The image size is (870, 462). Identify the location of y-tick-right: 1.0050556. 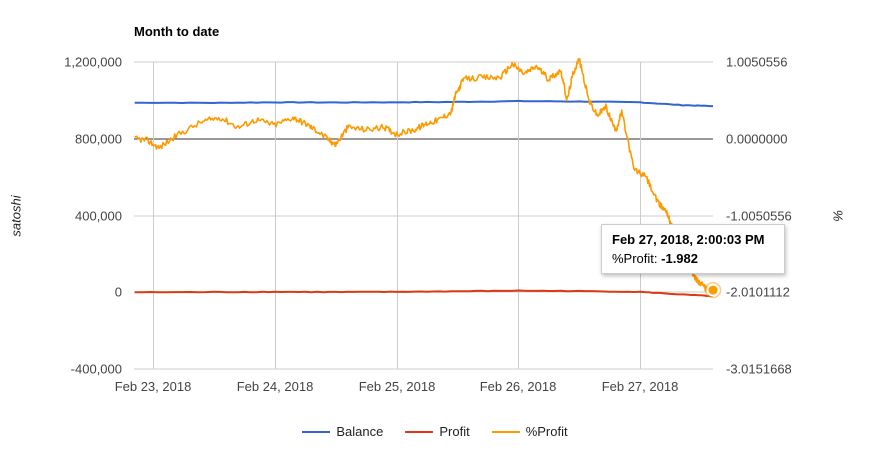
(757, 62).